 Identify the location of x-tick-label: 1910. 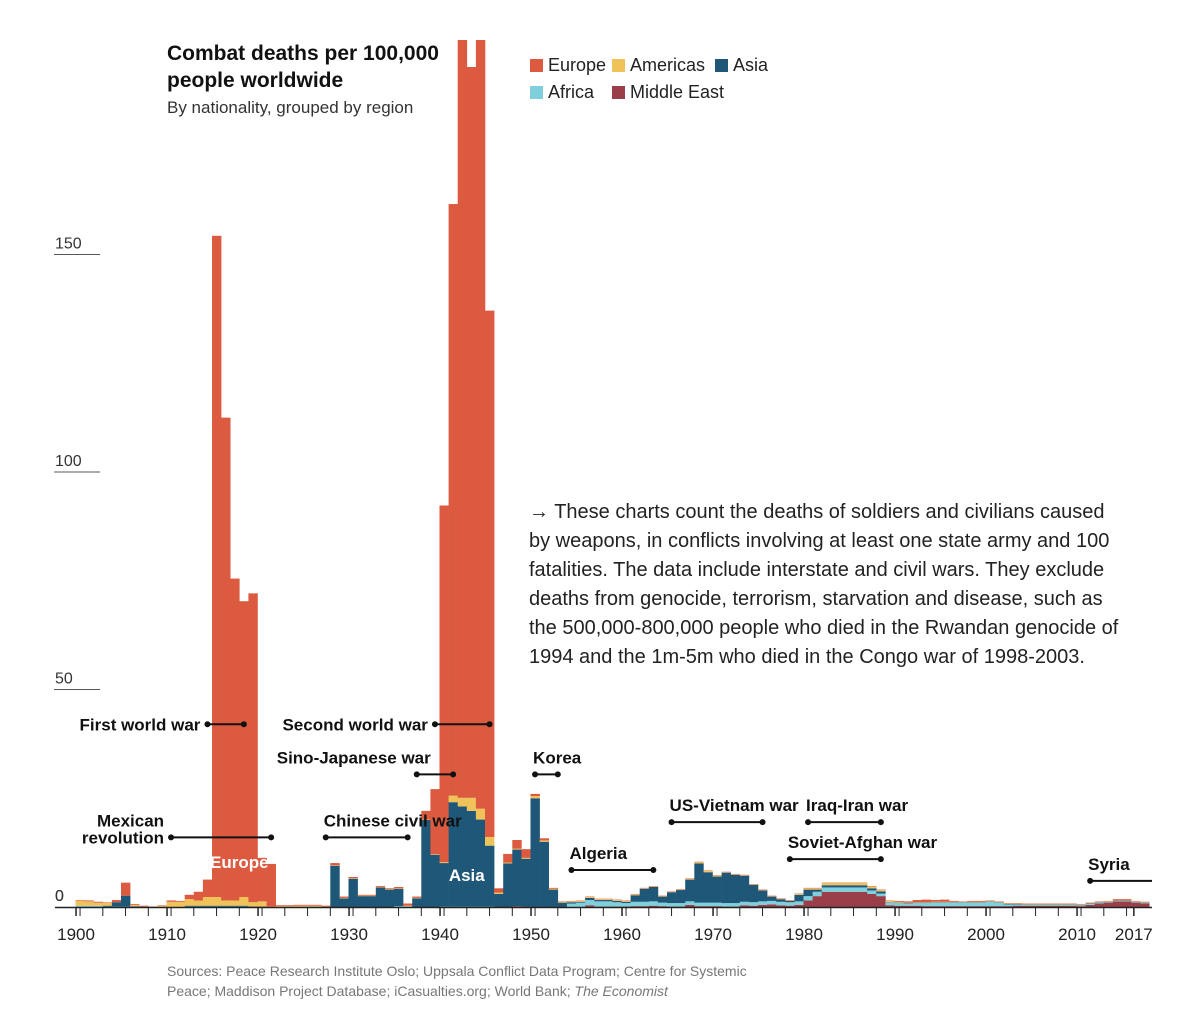
(167, 934).